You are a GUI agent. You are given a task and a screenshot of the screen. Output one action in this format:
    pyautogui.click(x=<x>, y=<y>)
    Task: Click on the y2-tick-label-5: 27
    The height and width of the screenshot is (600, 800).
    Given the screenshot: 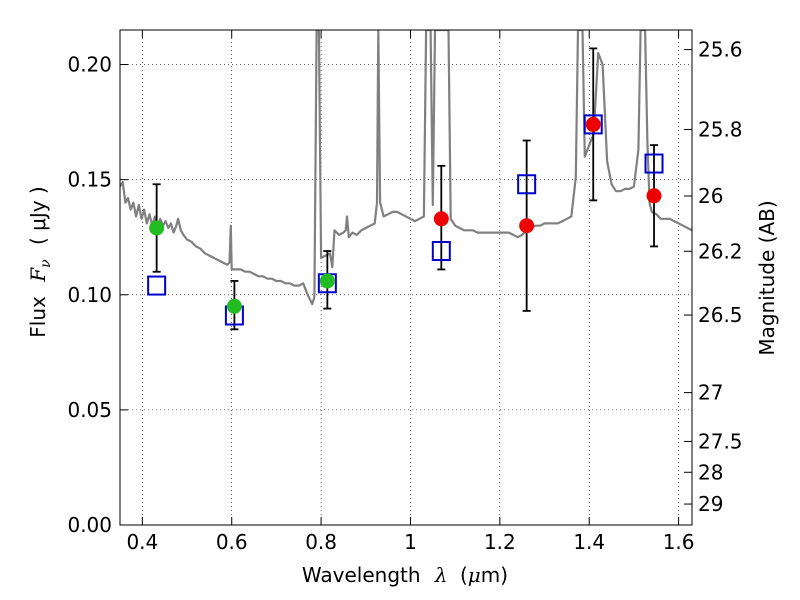 What is the action you would take?
    pyautogui.click(x=710, y=393)
    